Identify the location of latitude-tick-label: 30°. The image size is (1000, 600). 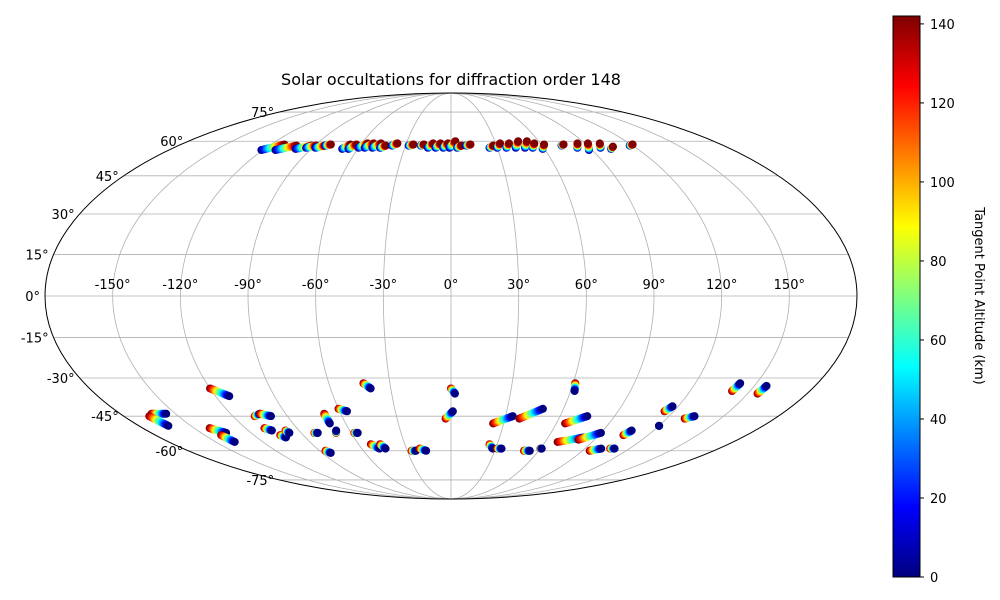
(63, 215).